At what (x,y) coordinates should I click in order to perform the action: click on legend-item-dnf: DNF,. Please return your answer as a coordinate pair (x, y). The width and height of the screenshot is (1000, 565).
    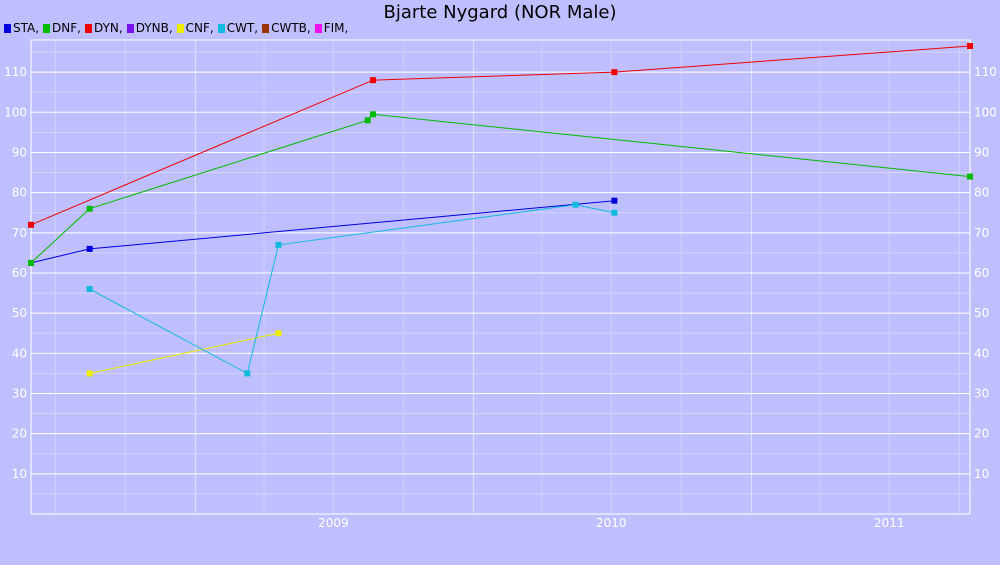
    Looking at the image, I should click on (62, 28).